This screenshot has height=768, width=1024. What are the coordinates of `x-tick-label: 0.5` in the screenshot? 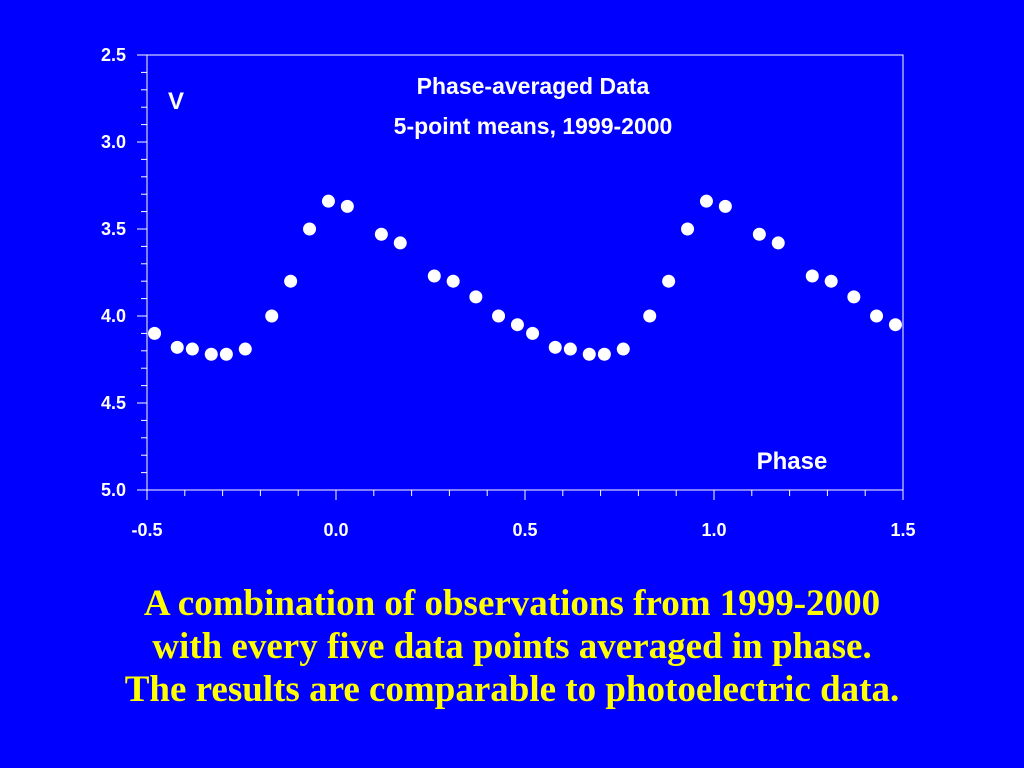 It's located at (524, 530).